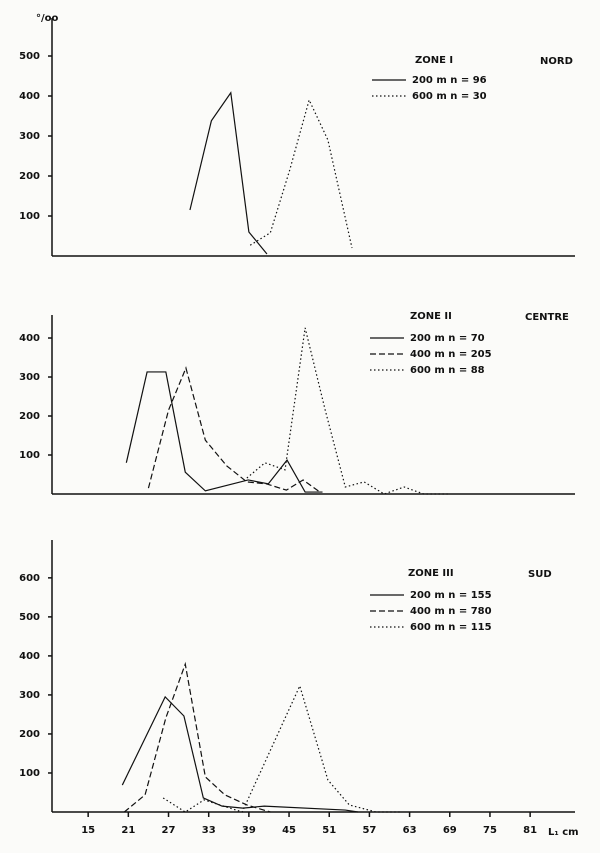 Image resolution: width=600 pixels, height=853 pixels. I want to click on x-tick-label: 45, so click(289, 830).